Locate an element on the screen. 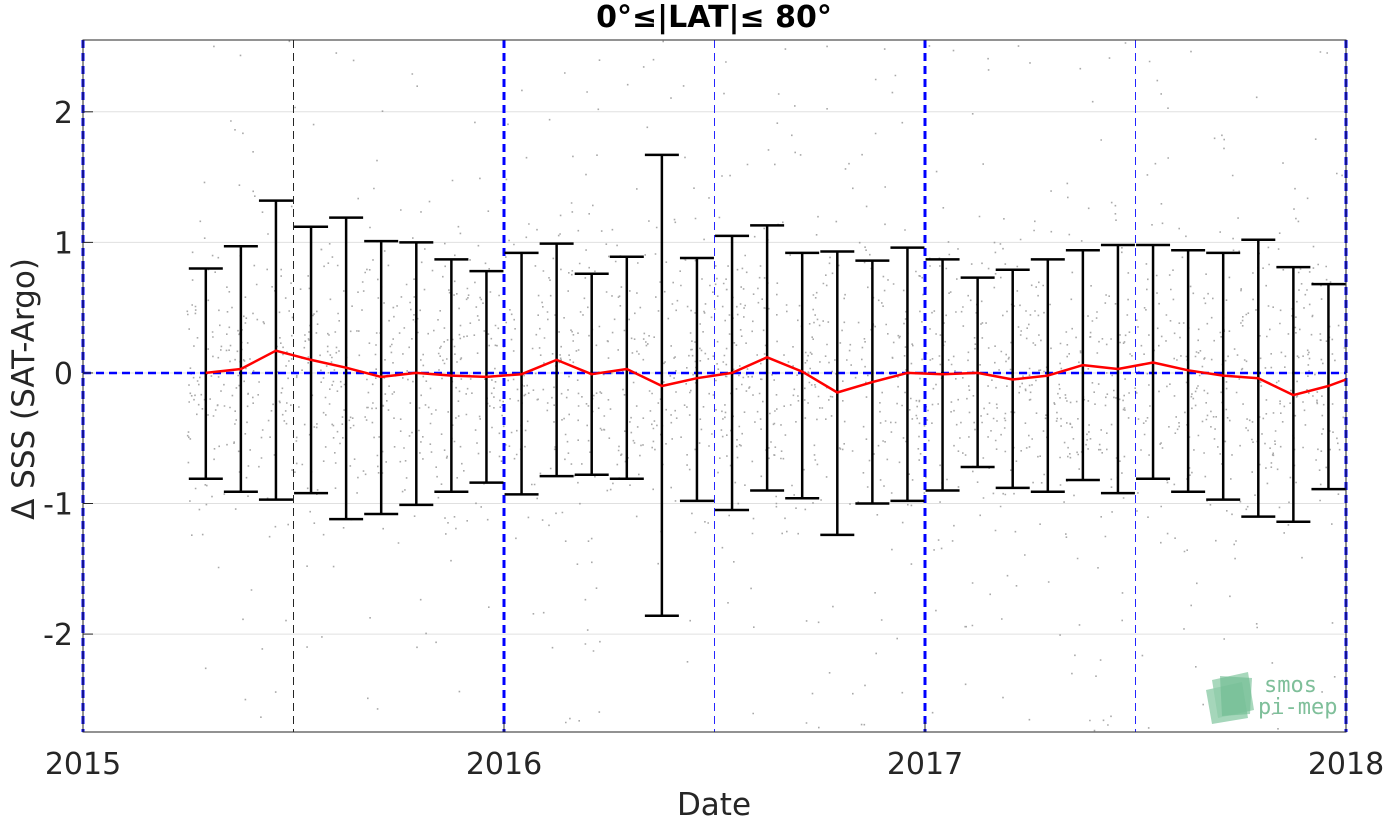 The width and height of the screenshot is (1386, 818). chart-title-text: 0°≤|LAT|≤ 80° is located at coordinates (714, 17).